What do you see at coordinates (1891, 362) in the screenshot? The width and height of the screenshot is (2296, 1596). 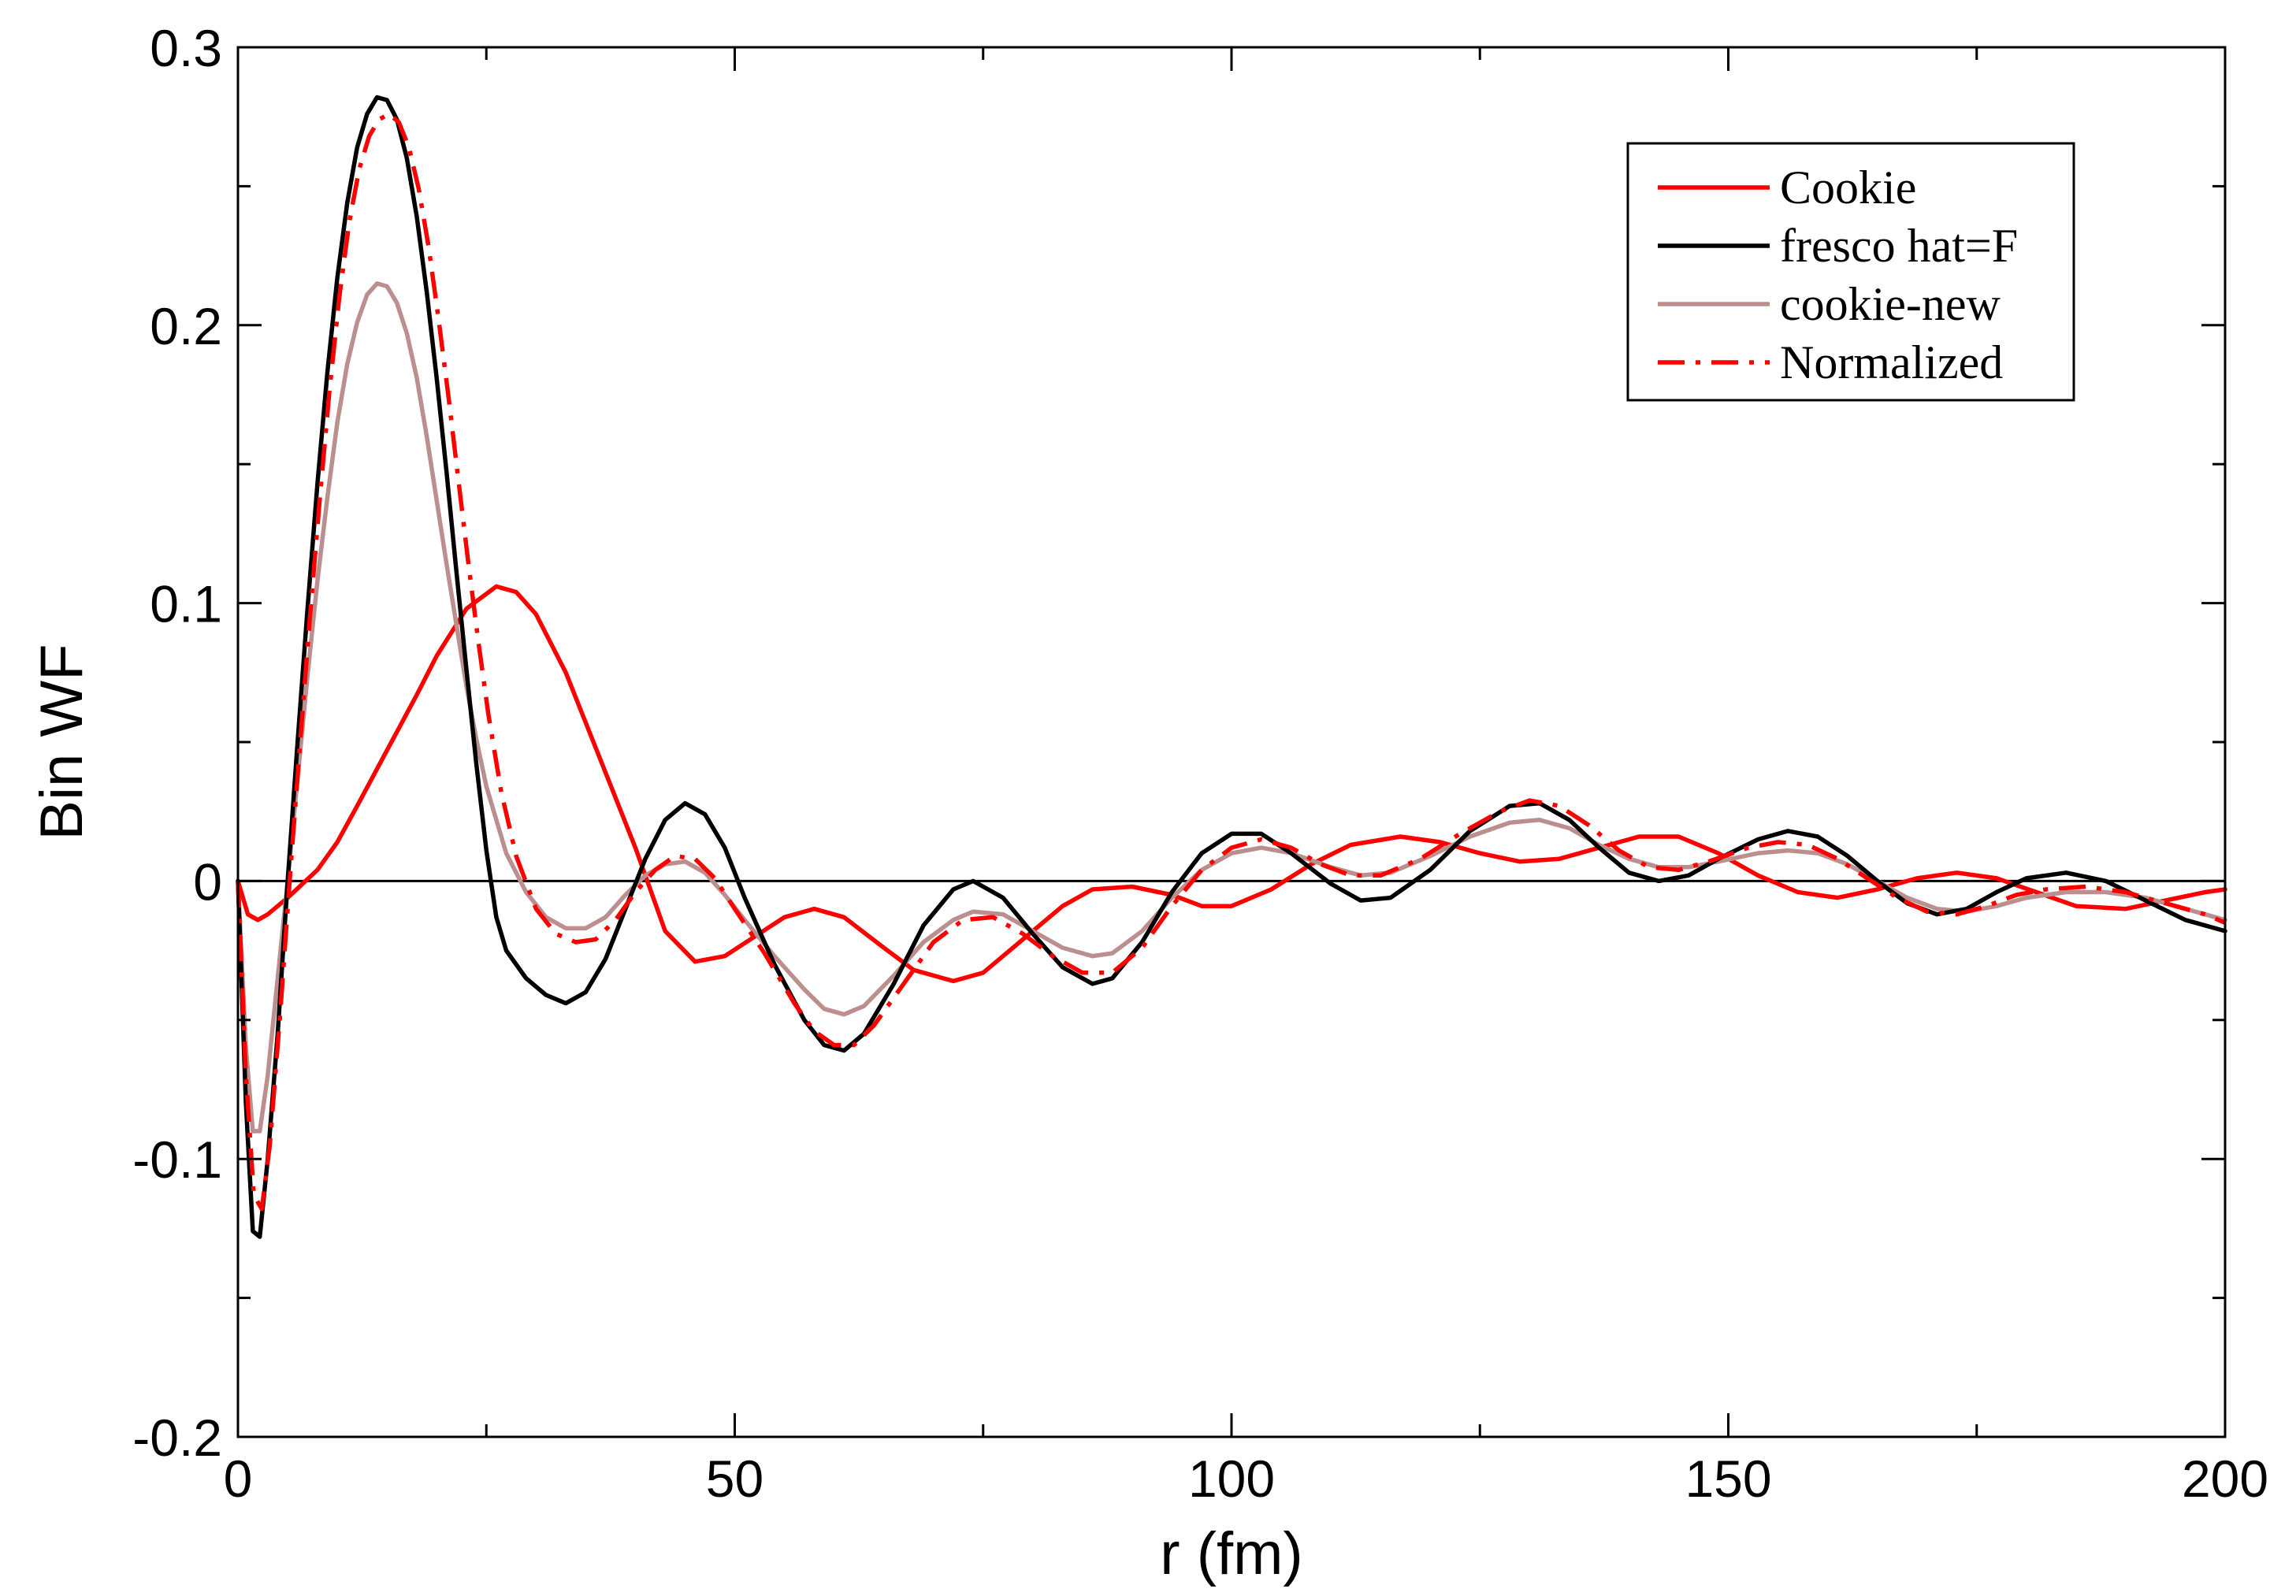 I see `legend-label: Normalized` at bounding box center [1891, 362].